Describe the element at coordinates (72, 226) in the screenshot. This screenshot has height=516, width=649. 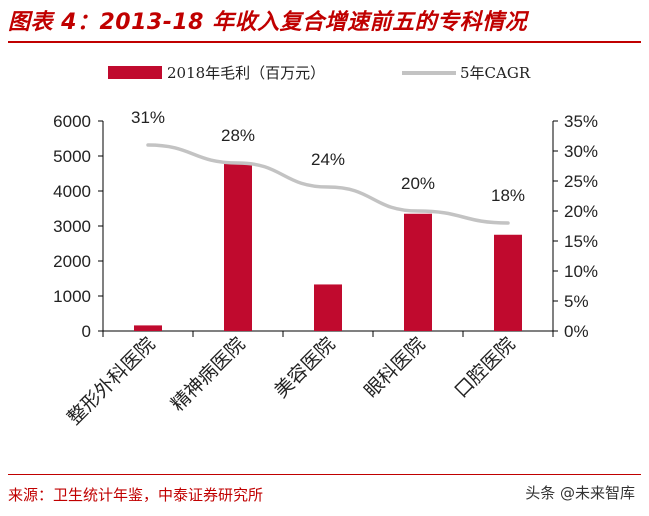
I see `left-axis-tick-label: 3000` at that location.